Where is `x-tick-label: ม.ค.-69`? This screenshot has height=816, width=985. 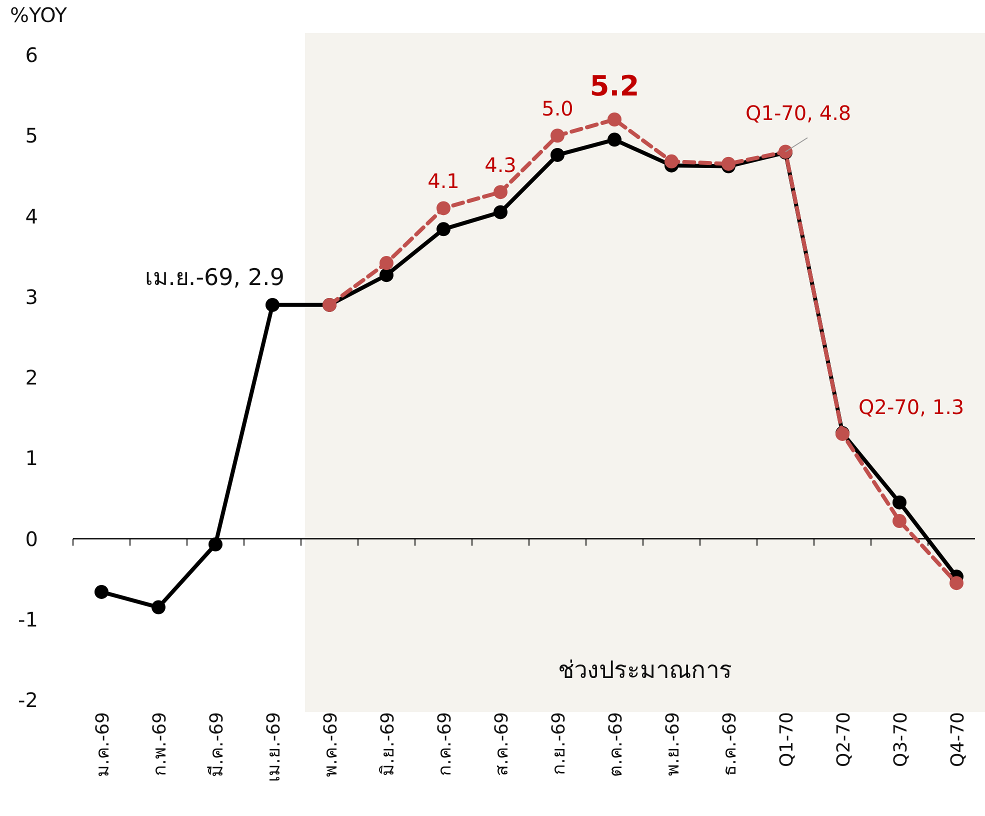 x-tick-label: ม.ค.-69 is located at coordinates (103, 744).